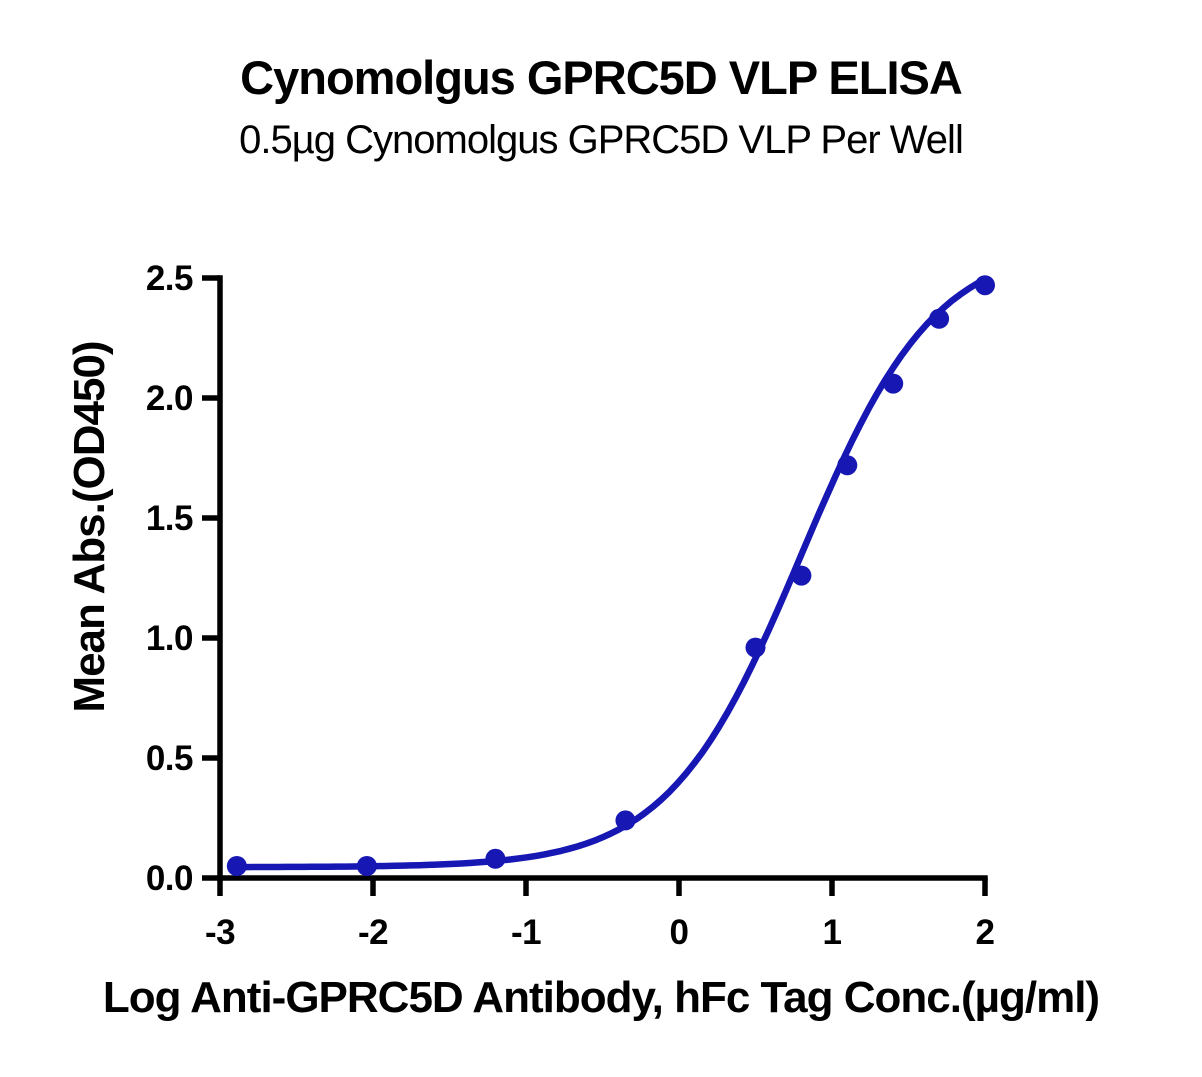  I want to click on x-tick-label: -1, so click(526, 932).